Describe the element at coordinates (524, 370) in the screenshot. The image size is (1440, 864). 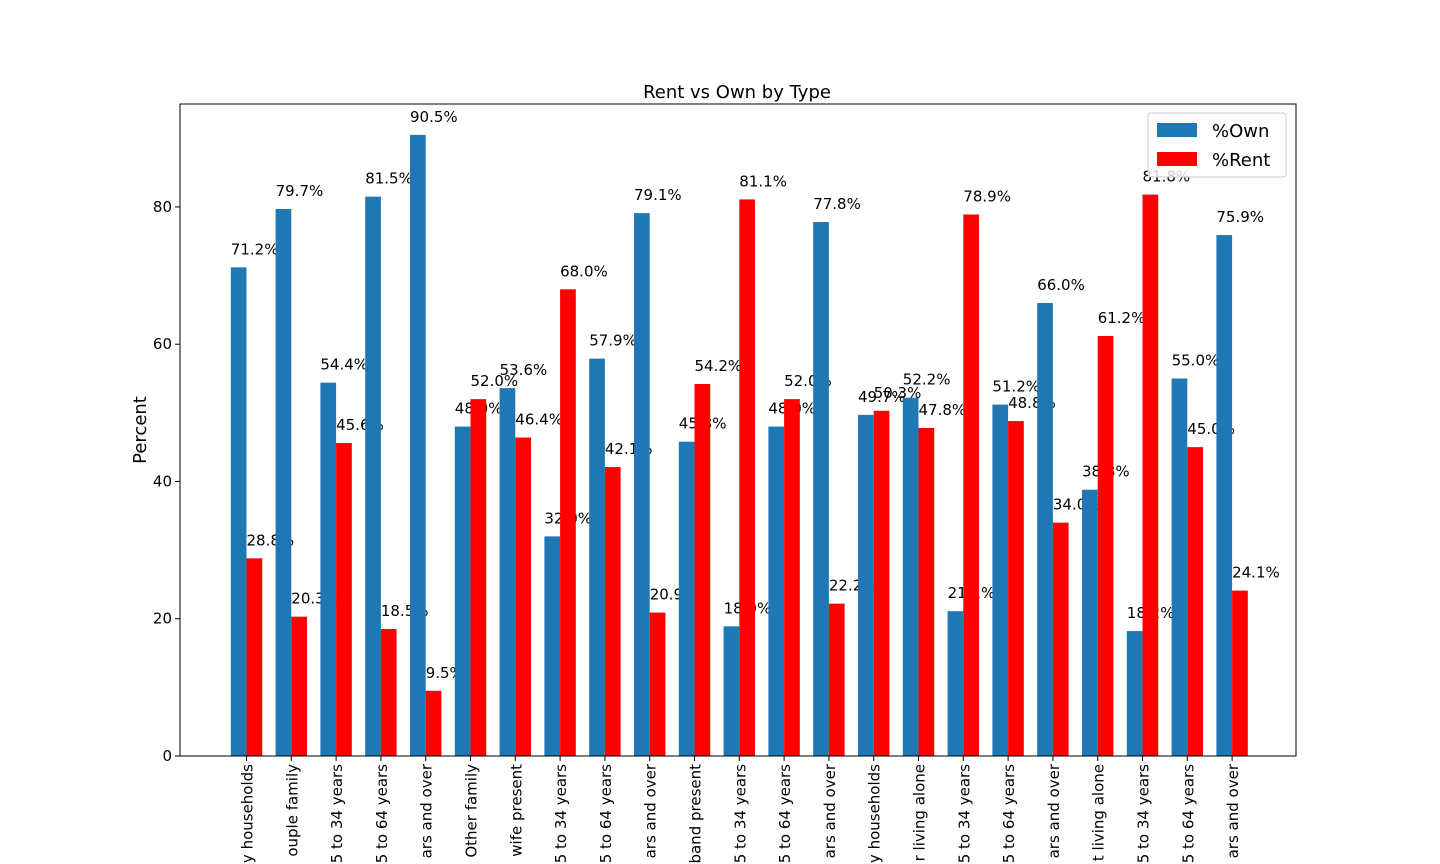
I see `value-label: 53.6%` at that location.